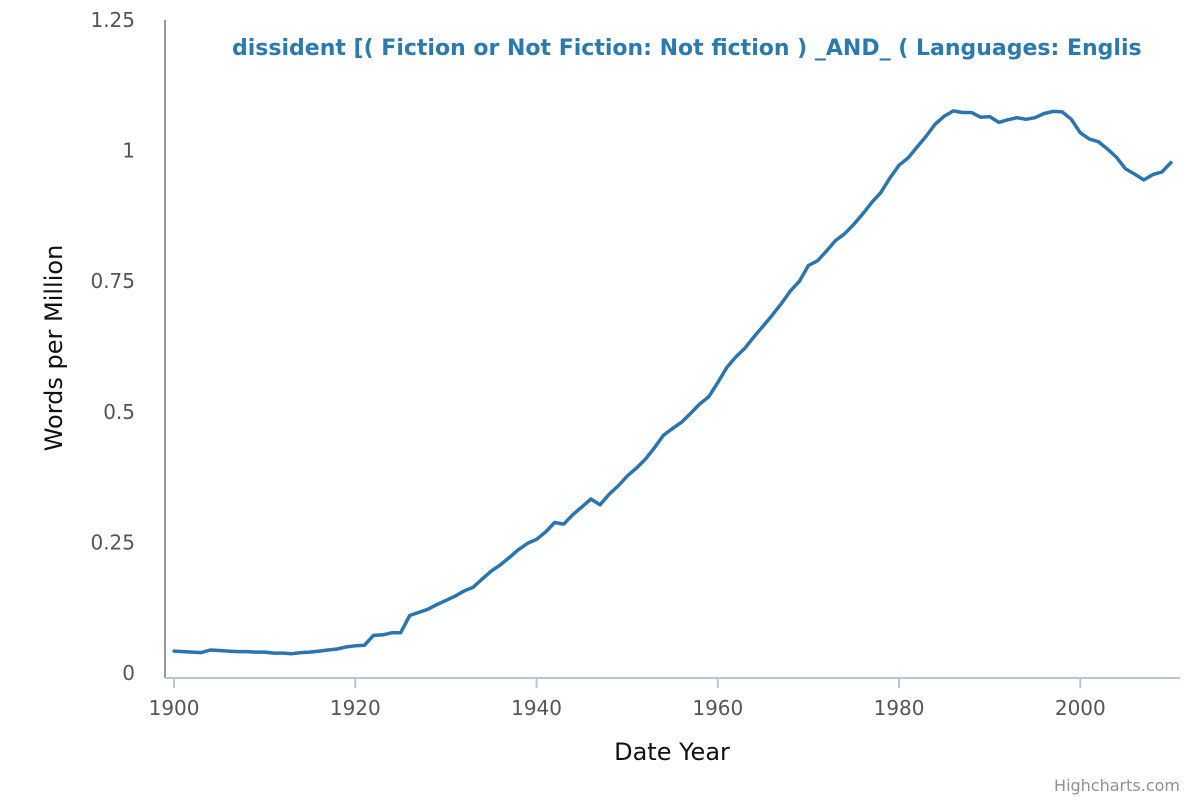 Image resolution: width=1200 pixels, height=800 pixels. Describe the element at coordinates (899, 708) in the screenshot. I see `x-tick-label: 1980` at that location.